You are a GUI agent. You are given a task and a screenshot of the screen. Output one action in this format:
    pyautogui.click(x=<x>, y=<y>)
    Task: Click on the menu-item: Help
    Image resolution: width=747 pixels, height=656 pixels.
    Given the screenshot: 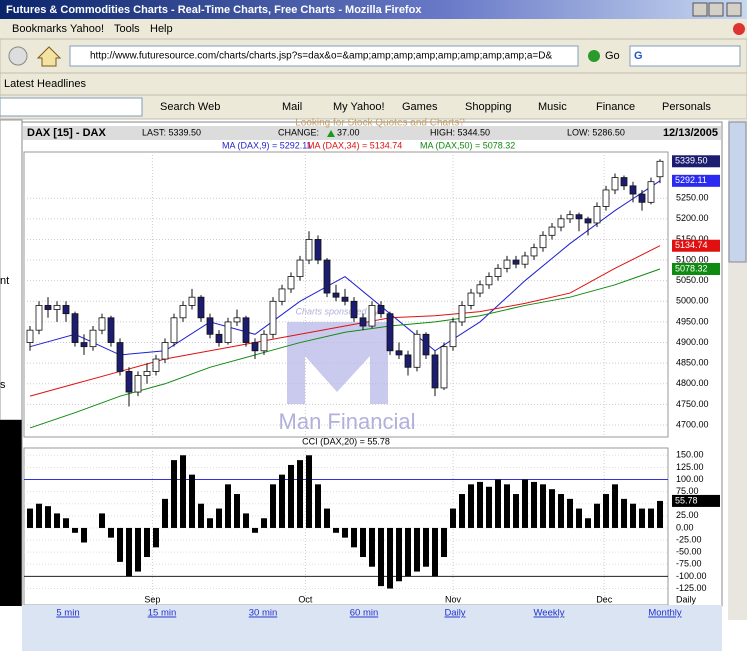 What is the action you would take?
    pyautogui.click(x=161, y=29)
    